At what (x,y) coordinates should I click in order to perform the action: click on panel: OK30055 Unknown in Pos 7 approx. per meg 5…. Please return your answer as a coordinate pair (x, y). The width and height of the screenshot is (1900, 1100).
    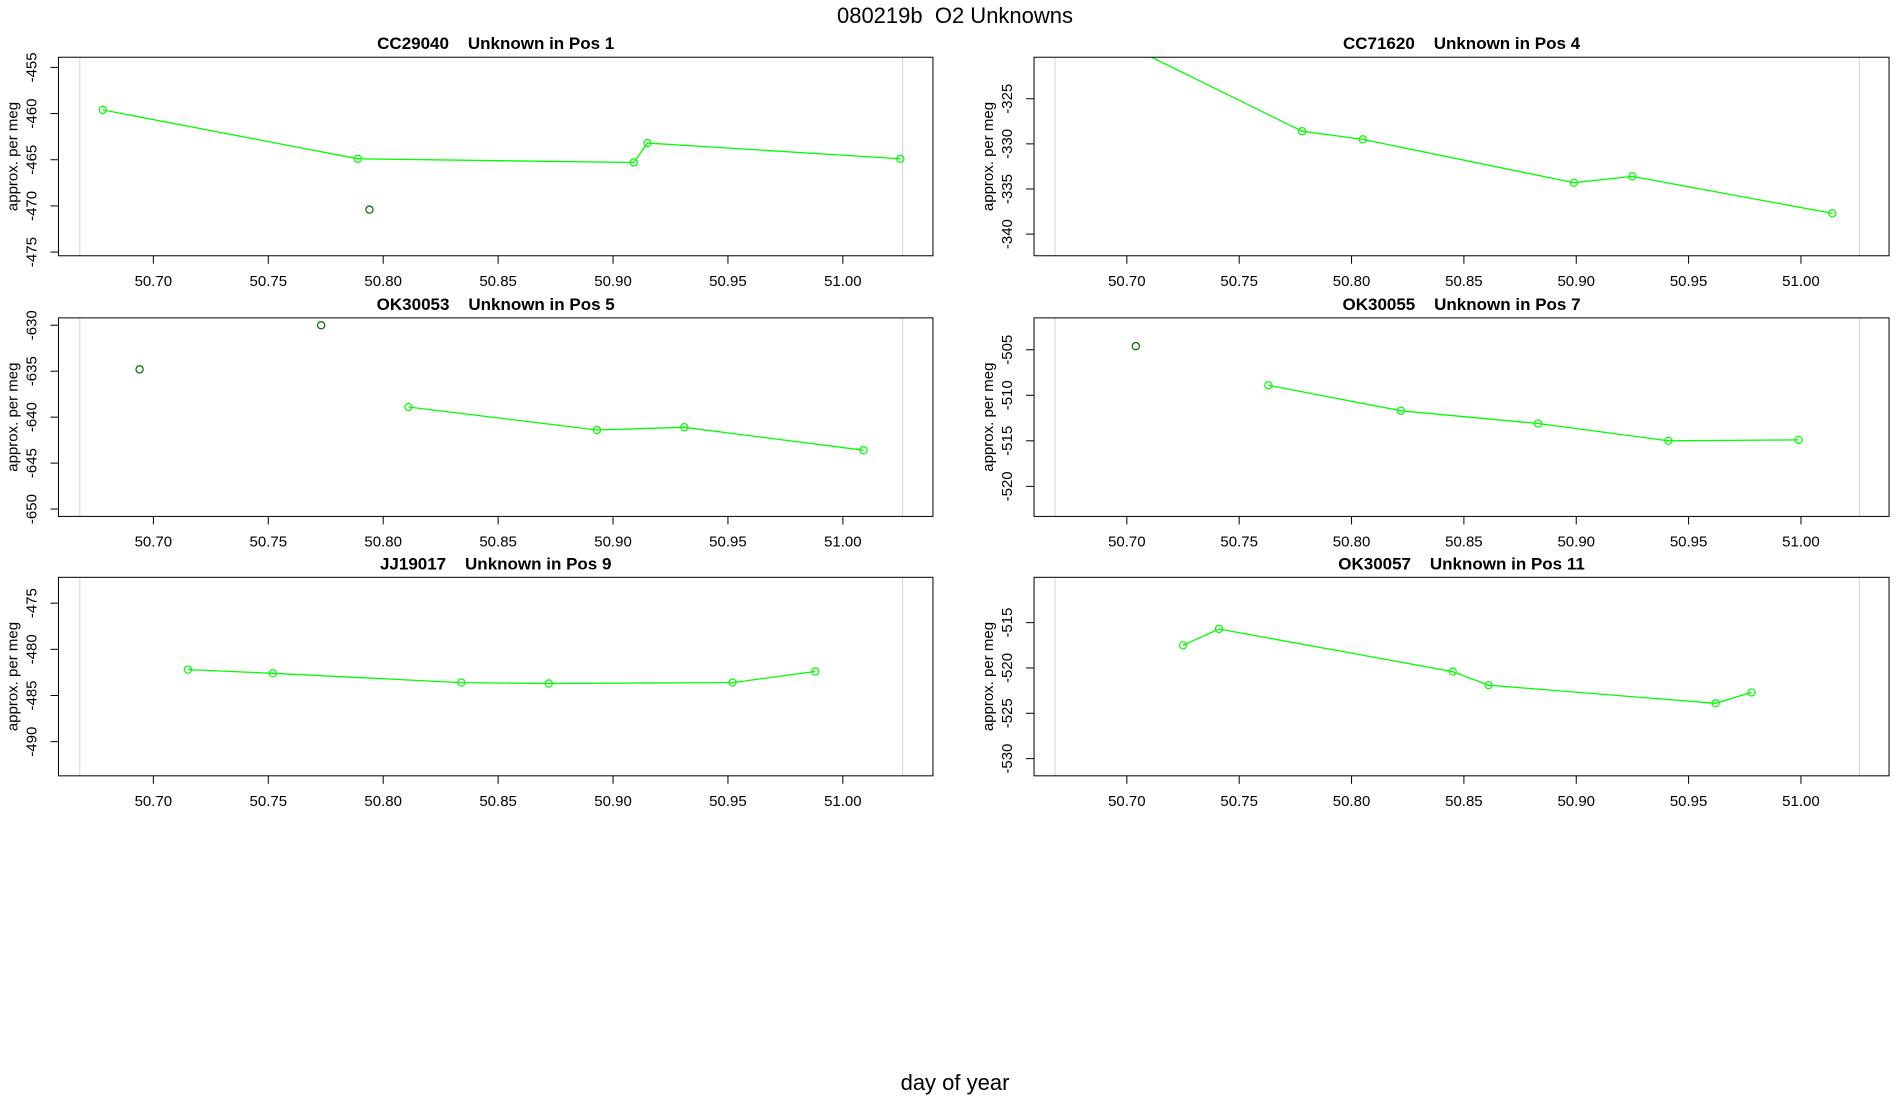
    Looking at the image, I should click on (1435, 422).